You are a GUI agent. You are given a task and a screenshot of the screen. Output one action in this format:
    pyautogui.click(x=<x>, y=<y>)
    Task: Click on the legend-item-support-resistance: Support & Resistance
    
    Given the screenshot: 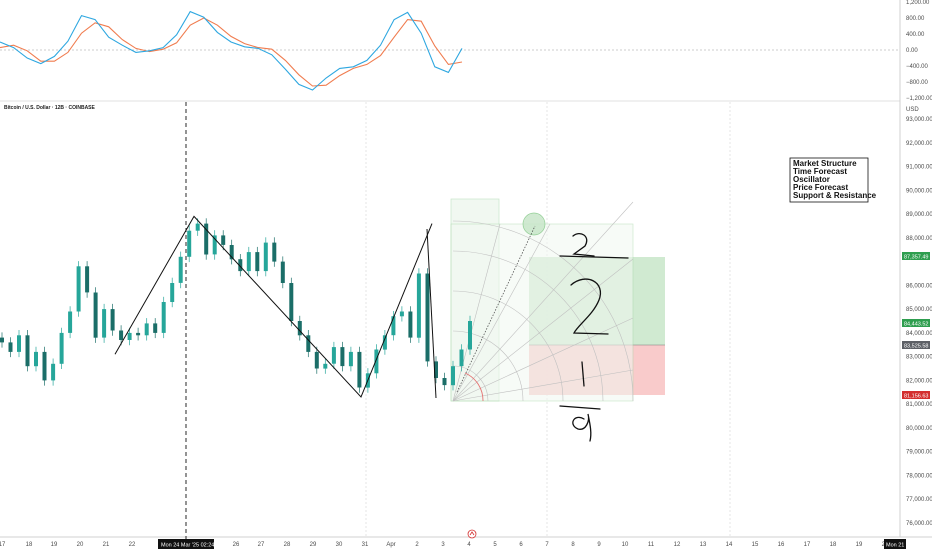 What is the action you would take?
    pyautogui.click(x=835, y=195)
    